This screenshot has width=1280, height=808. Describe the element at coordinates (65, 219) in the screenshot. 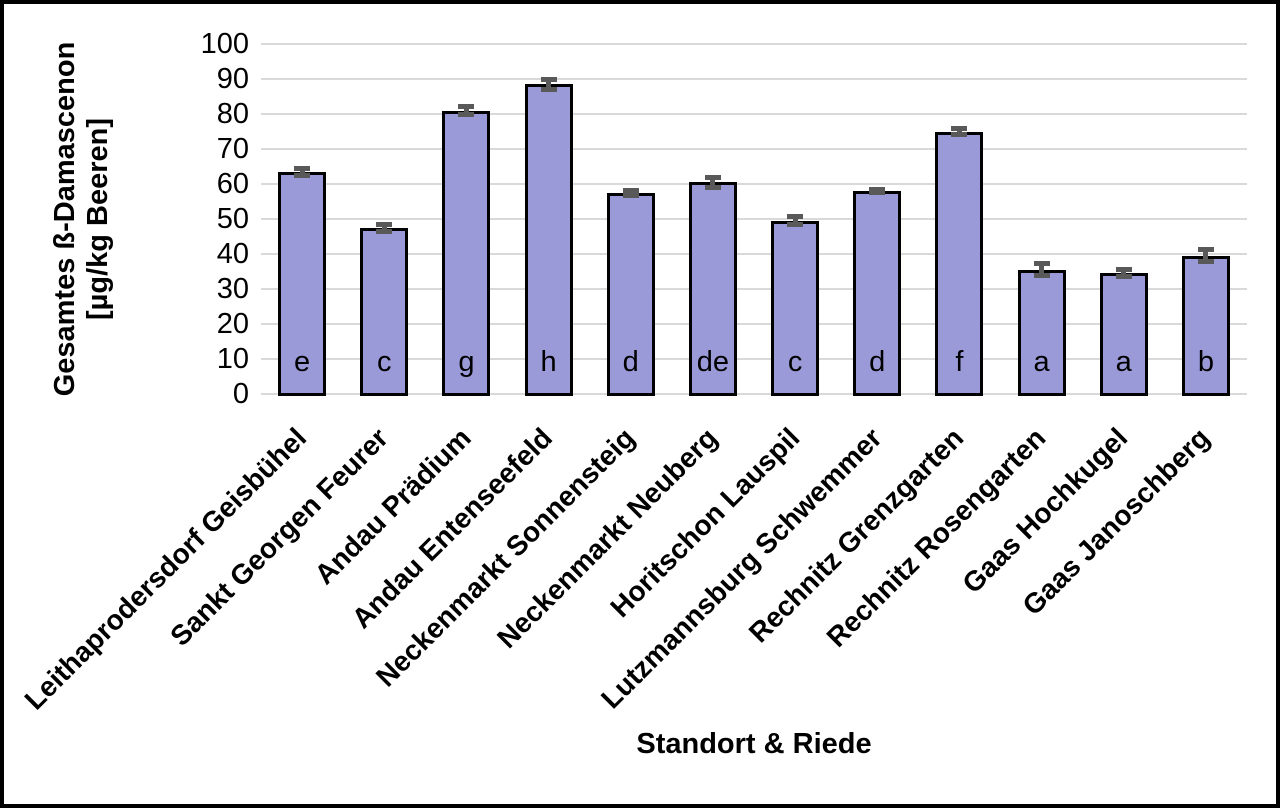

I see `y-axis-title-line1: Gesamtes ß-Damascenon` at that location.